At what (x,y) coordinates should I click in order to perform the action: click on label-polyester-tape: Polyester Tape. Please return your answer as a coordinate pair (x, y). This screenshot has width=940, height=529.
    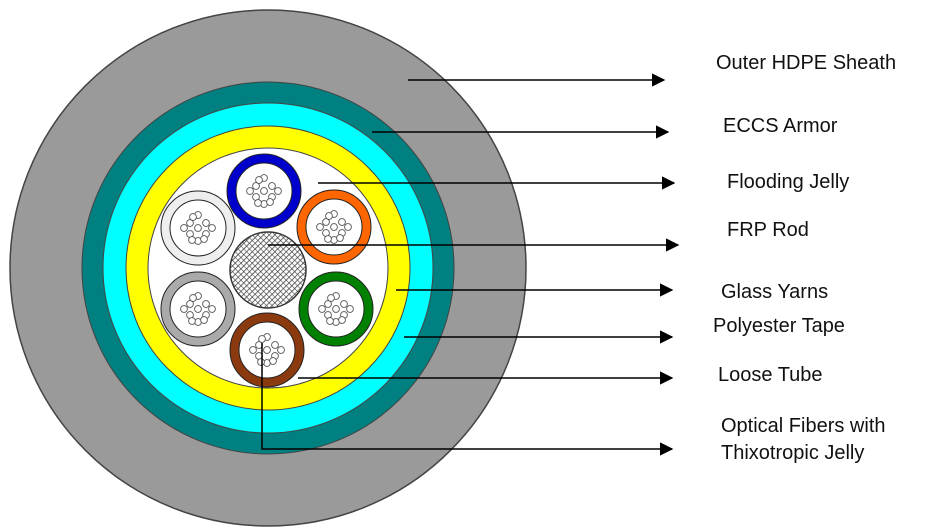
    Looking at the image, I should click on (779, 326).